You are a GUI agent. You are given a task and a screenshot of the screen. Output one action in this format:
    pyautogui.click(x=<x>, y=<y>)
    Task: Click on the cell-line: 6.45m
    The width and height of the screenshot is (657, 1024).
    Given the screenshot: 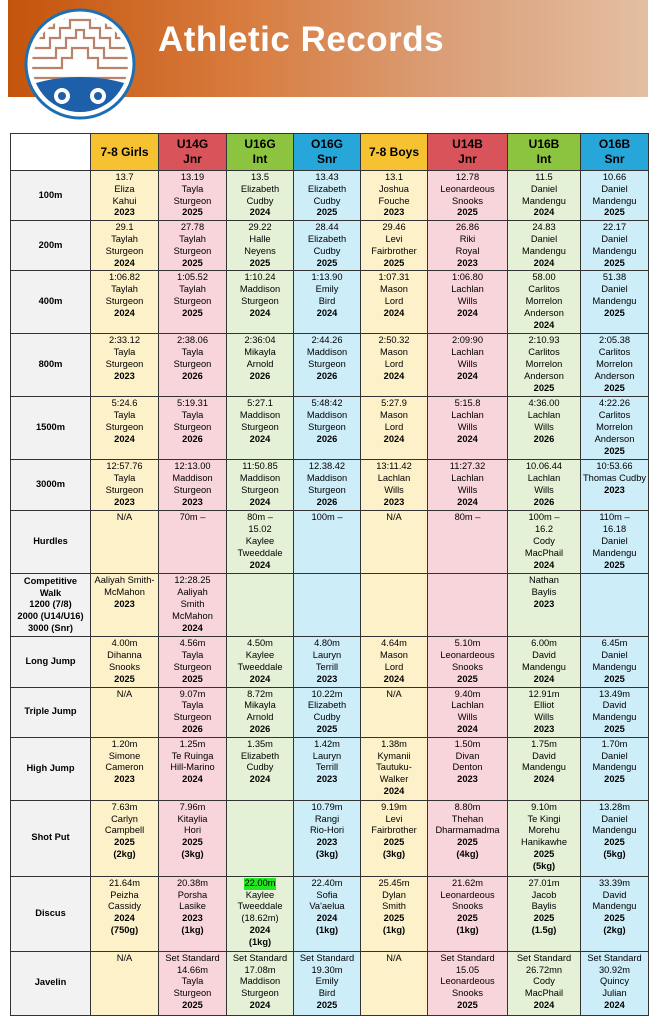 What is the action you would take?
    pyautogui.click(x=614, y=643)
    